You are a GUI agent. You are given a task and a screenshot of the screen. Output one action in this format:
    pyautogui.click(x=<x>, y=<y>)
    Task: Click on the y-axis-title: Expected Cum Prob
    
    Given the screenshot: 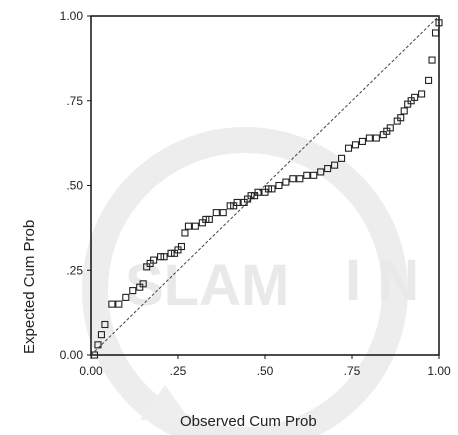 What is the action you would take?
    pyautogui.click(x=29, y=287)
    